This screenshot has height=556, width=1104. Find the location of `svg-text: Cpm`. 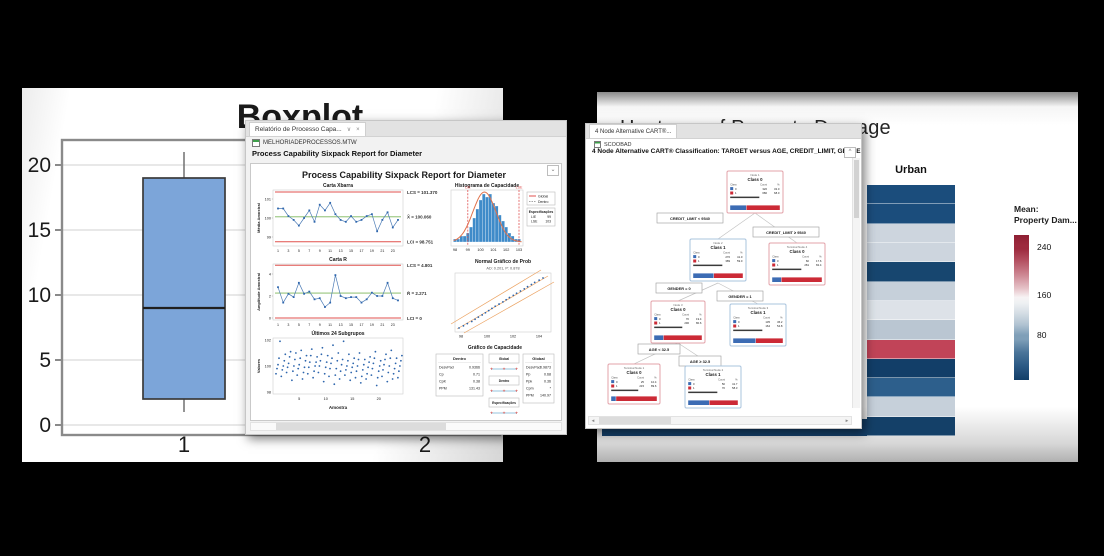

svg-text: Cpm is located at coordinates (530, 389).